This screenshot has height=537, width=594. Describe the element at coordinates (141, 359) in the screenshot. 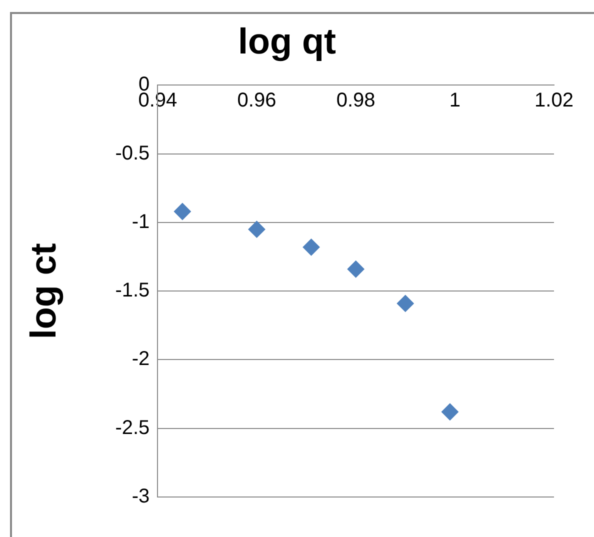

I see `y-tick-label: -2` at that location.